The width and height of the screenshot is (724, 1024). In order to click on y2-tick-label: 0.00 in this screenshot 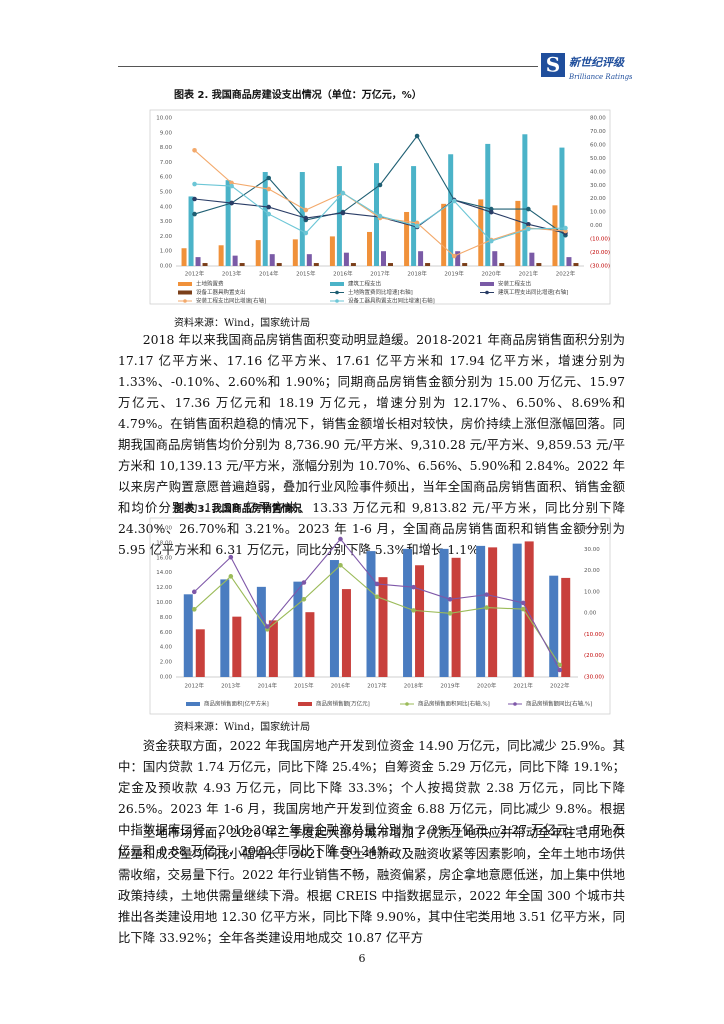, I will do `click(596, 226)`.